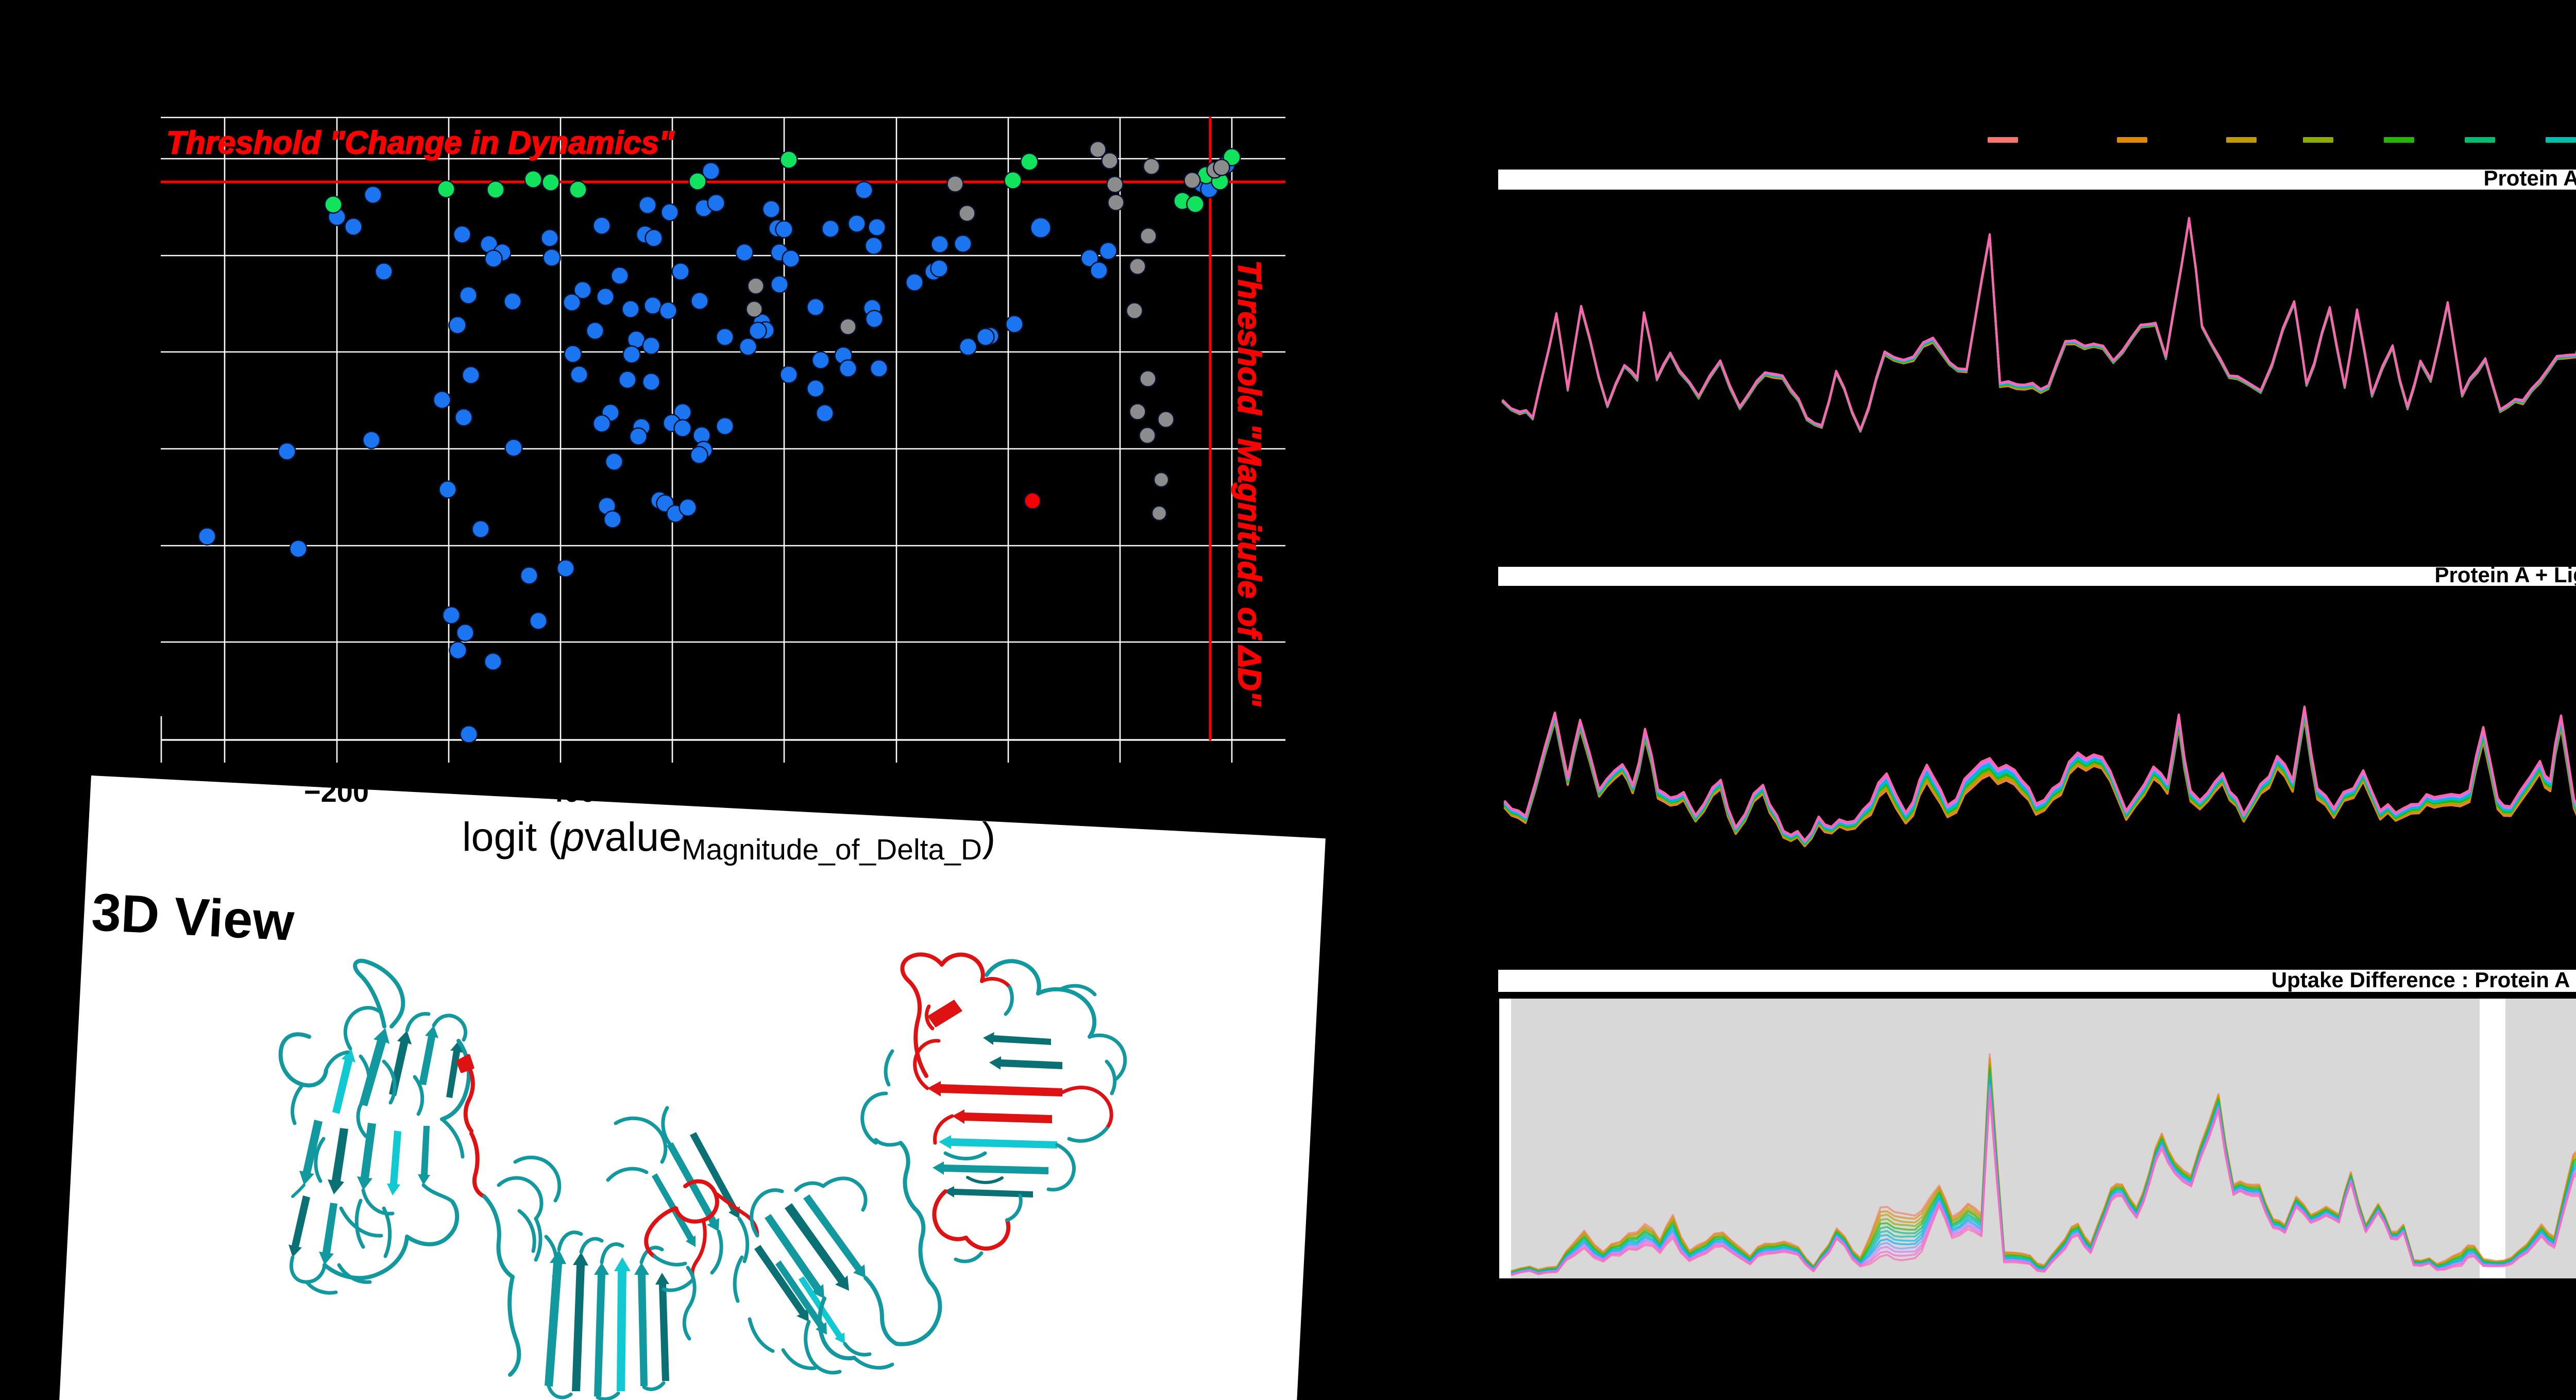 The image size is (2576, 1400). I want to click on svg-text: Threshold "Magnitude of ΔD", so click(1249, 483).